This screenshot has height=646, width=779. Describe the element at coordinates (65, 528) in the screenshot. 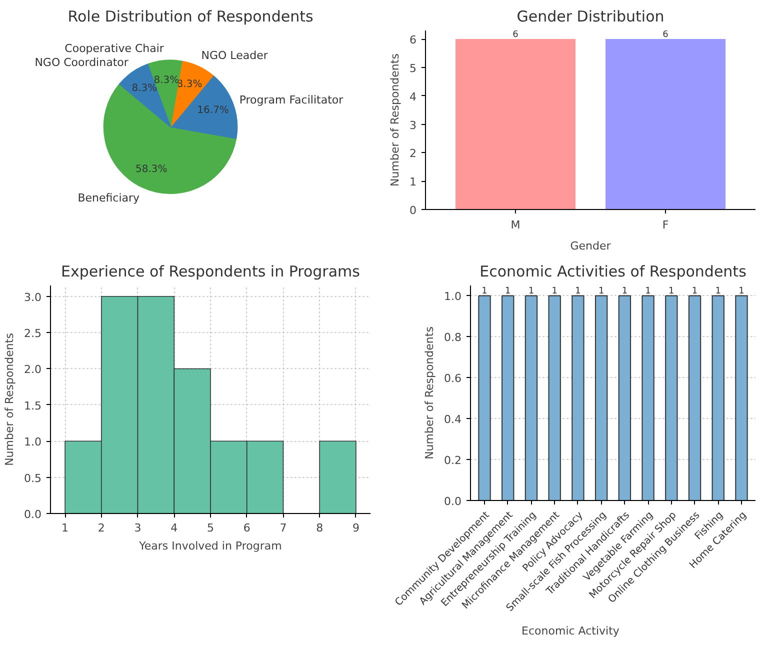

I see `x-tick-label: 1` at that location.